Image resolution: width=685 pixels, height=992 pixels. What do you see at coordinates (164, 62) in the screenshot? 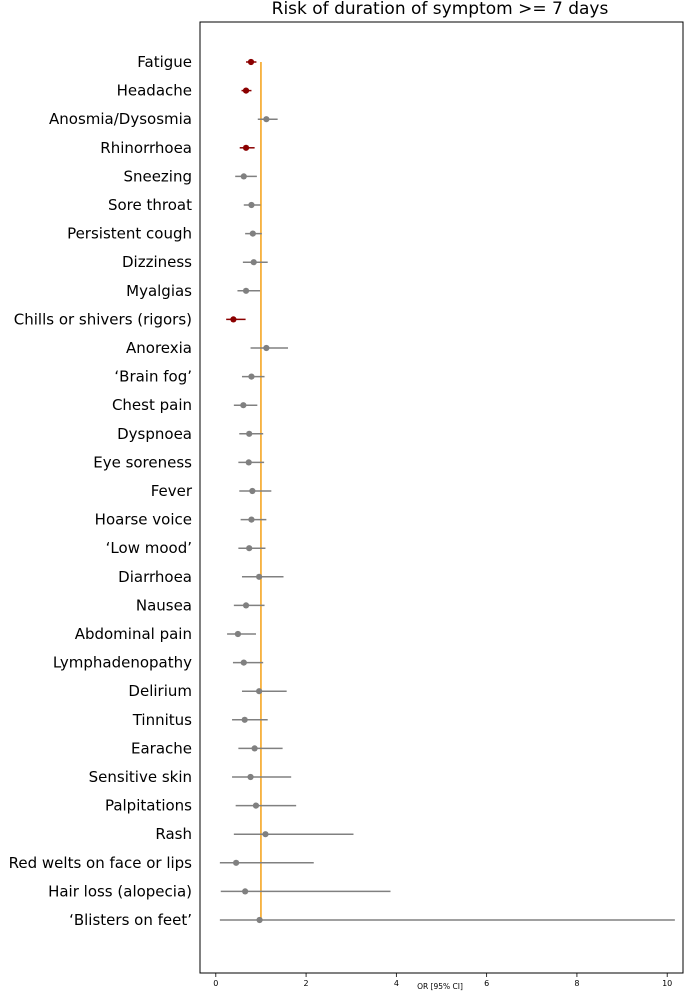
I see `y-tick-label: Fatigue` at bounding box center [164, 62].